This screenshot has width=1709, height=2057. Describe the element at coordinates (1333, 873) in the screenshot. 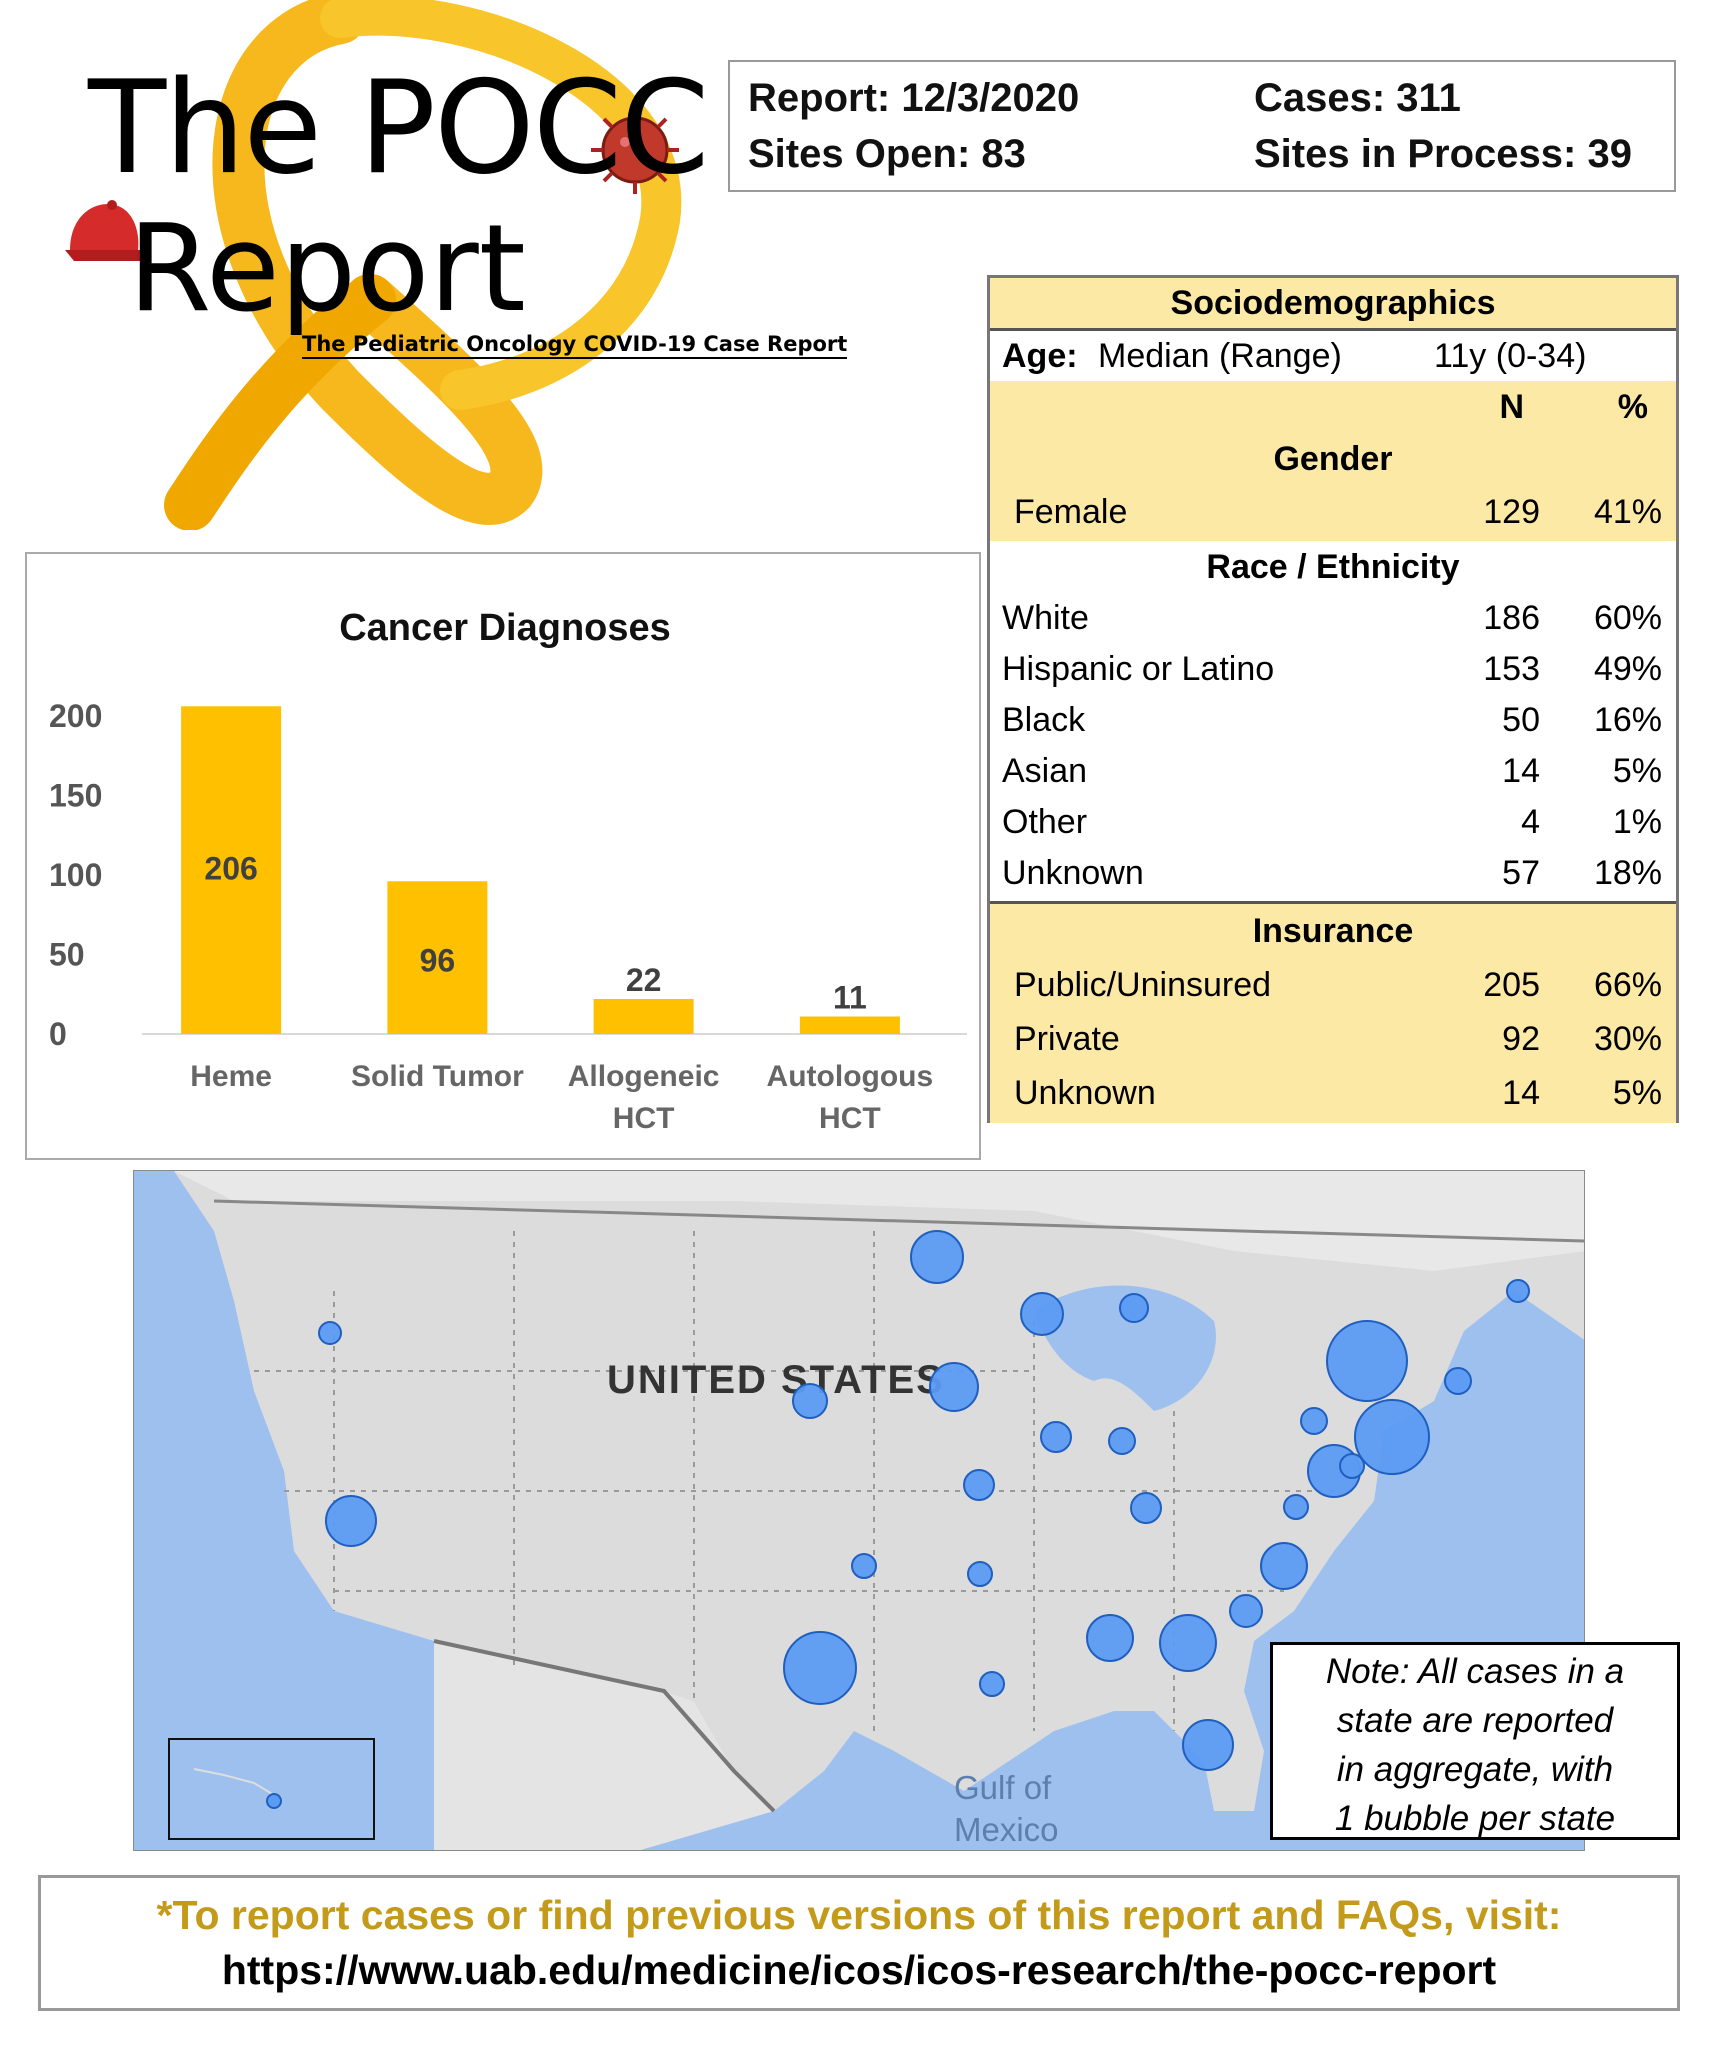

I see `table-row: Unknown 57 18%` at that location.